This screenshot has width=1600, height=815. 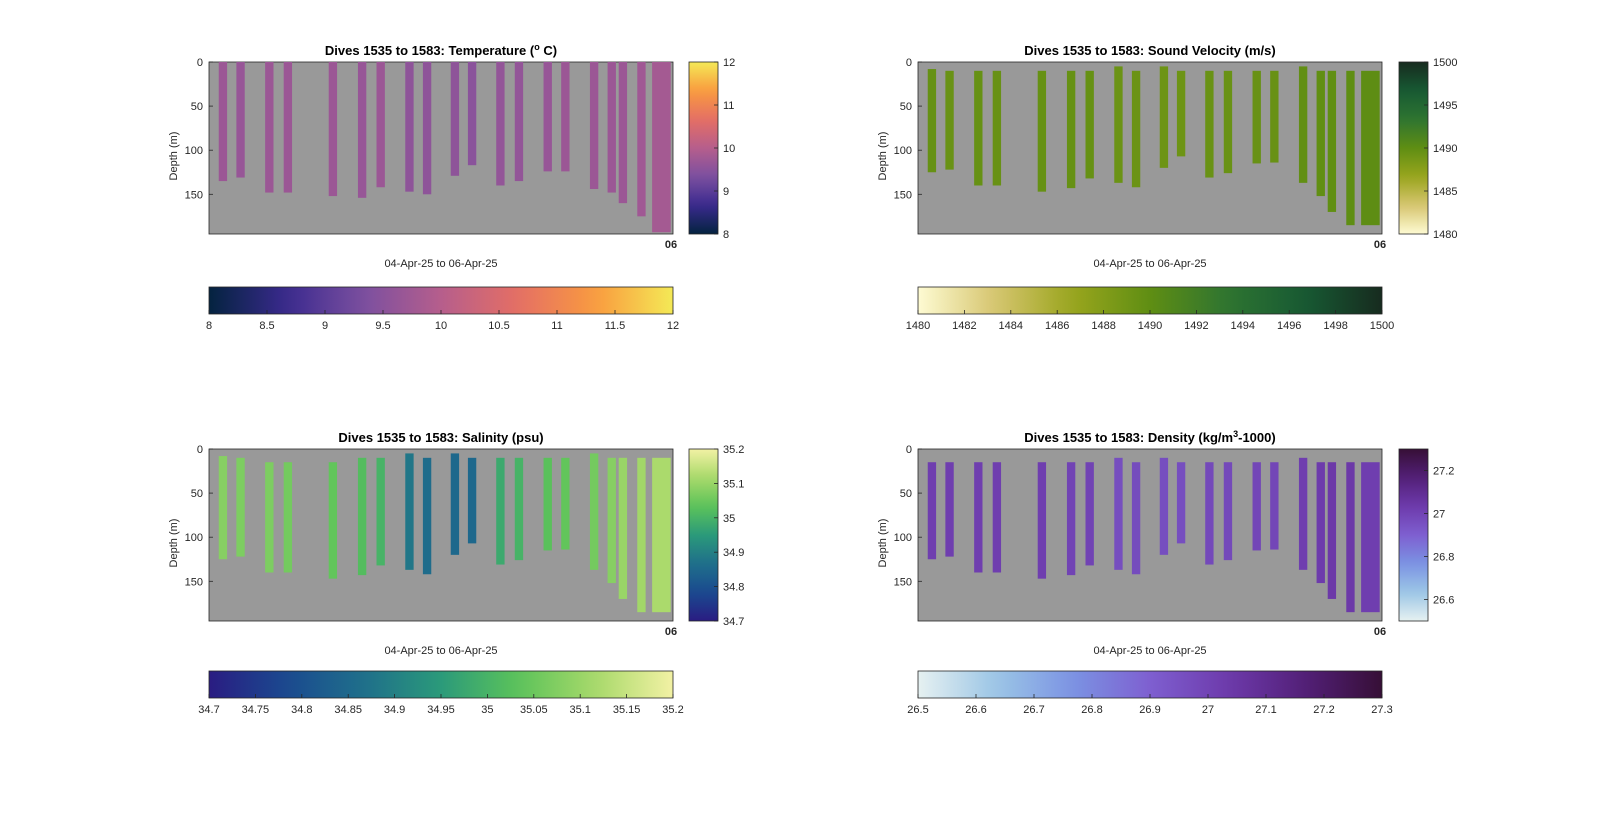 What do you see at coordinates (1382, 326) in the screenshot?
I see `colorbar-tick-label: 1500` at bounding box center [1382, 326].